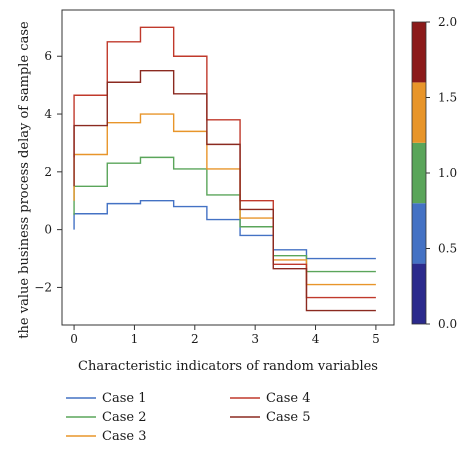 The image size is (474, 459). Describe the element at coordinates (316, 339) in the screenshot. I see `x-tick-label: 4` at that location.